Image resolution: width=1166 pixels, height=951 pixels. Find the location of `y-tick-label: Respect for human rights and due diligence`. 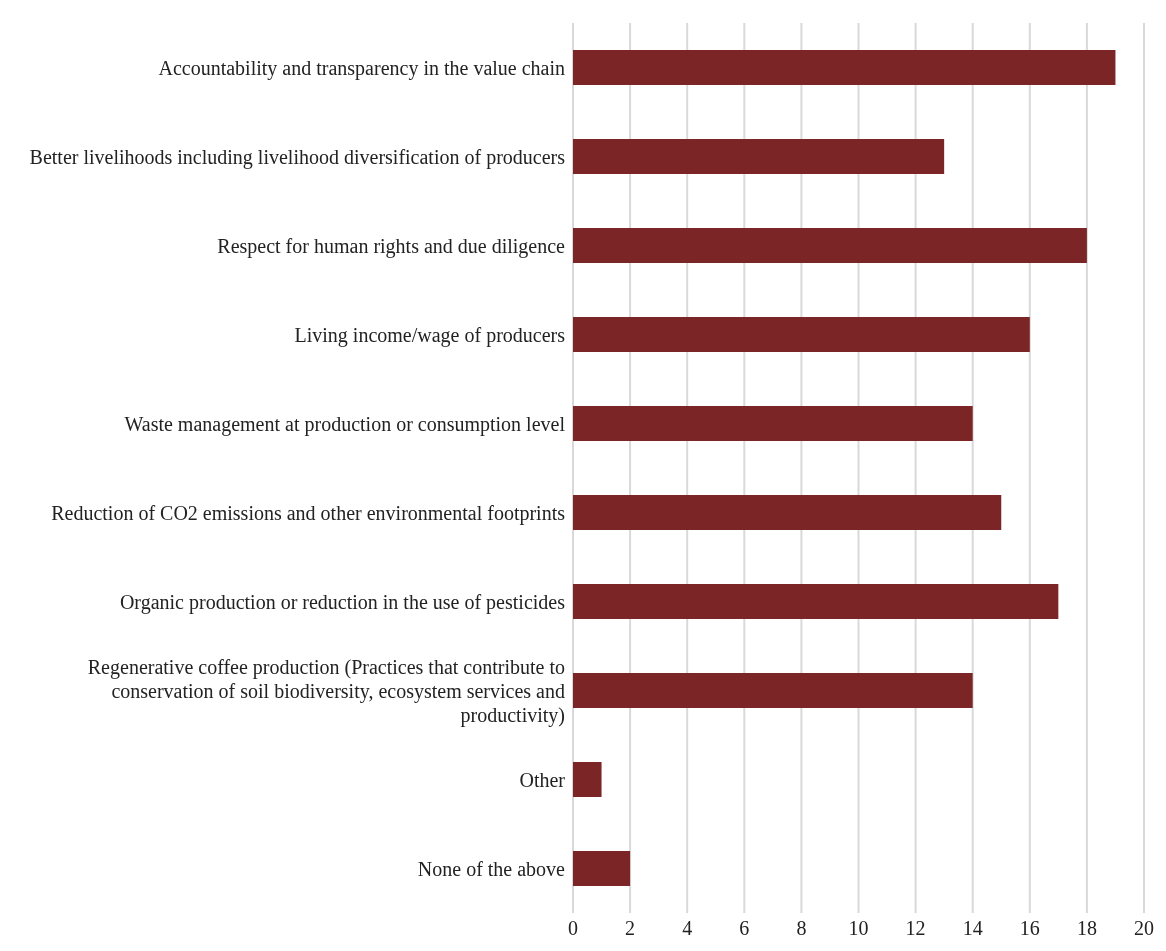

y-tick-label: Respect for human rights and due diligence is located at coordinates (391, 246).